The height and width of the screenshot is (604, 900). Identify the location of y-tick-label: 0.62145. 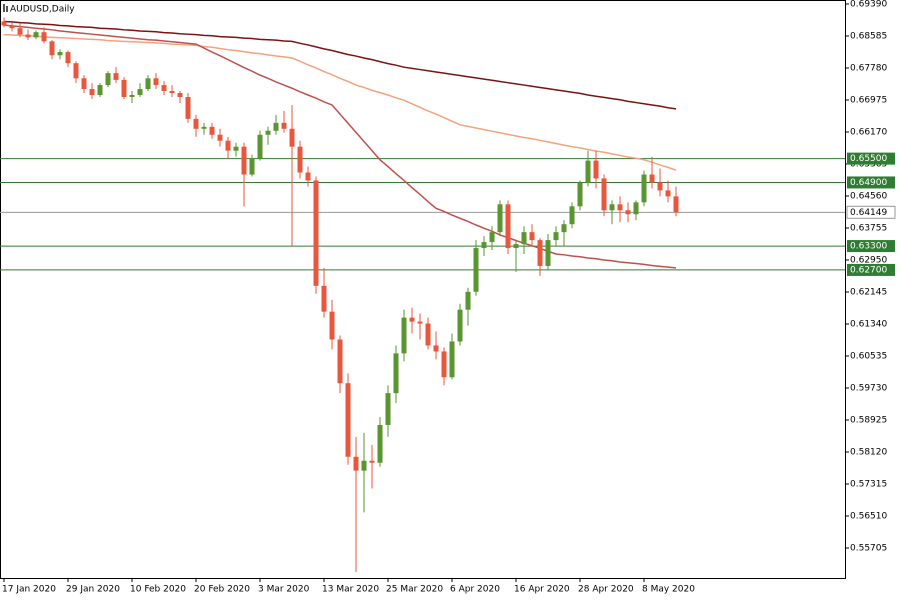
(868, 292).